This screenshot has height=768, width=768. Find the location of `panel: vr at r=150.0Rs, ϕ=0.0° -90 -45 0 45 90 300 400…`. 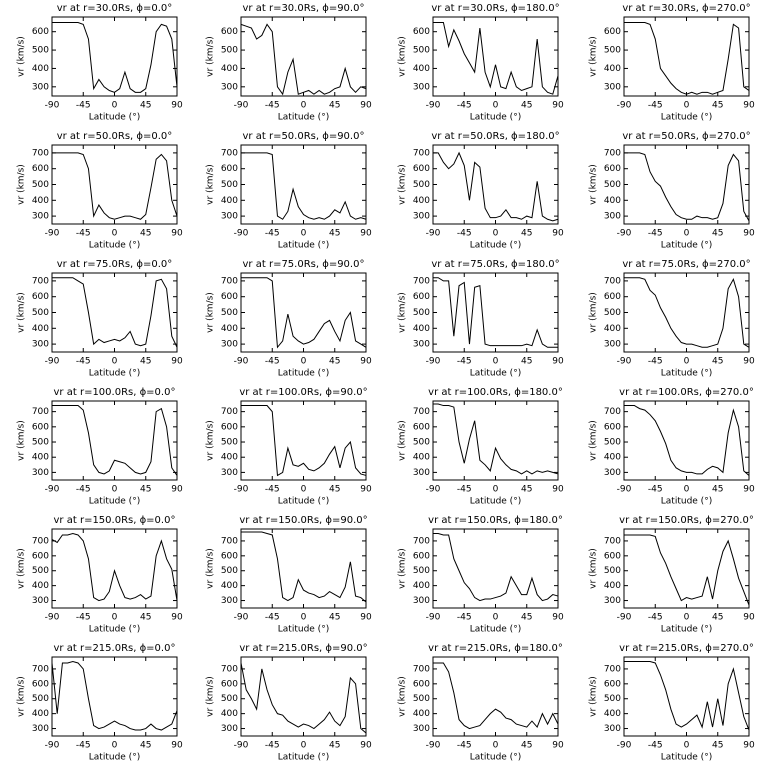

panel: vr at r=150.0Rs, ϕ=0.0° -90 -45 0 45 90 300 400… is located at coordinates (100, 575).